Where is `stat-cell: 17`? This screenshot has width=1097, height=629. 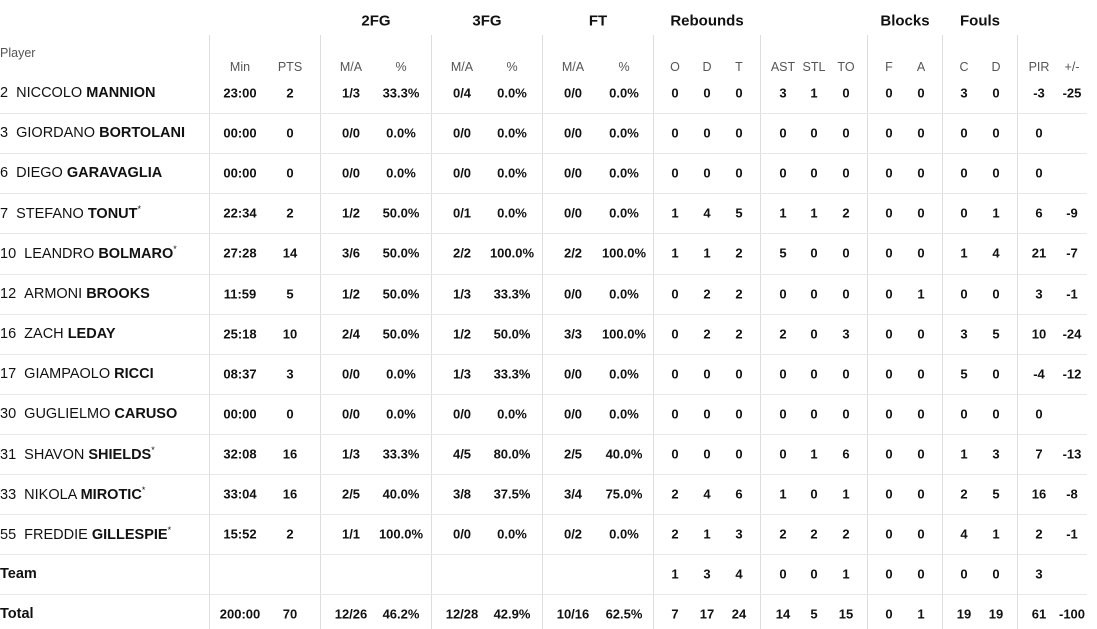 stat-cell: 17 is located at coordinates (707, 614).